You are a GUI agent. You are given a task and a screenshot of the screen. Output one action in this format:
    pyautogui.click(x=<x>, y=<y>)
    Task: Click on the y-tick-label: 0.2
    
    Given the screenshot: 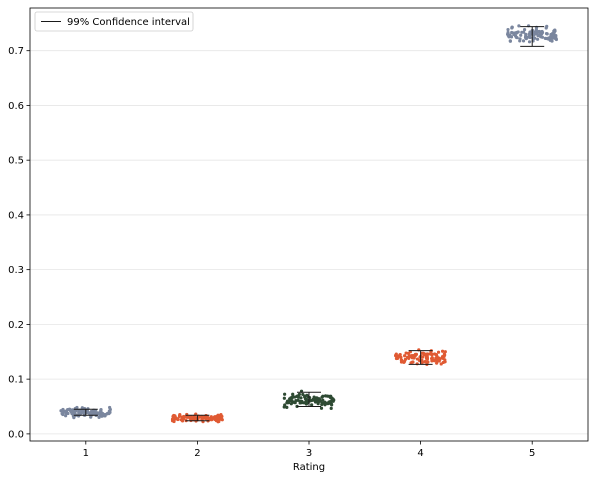 What is the action you would take?
    pyautogui.click(x=16, y=325)
    